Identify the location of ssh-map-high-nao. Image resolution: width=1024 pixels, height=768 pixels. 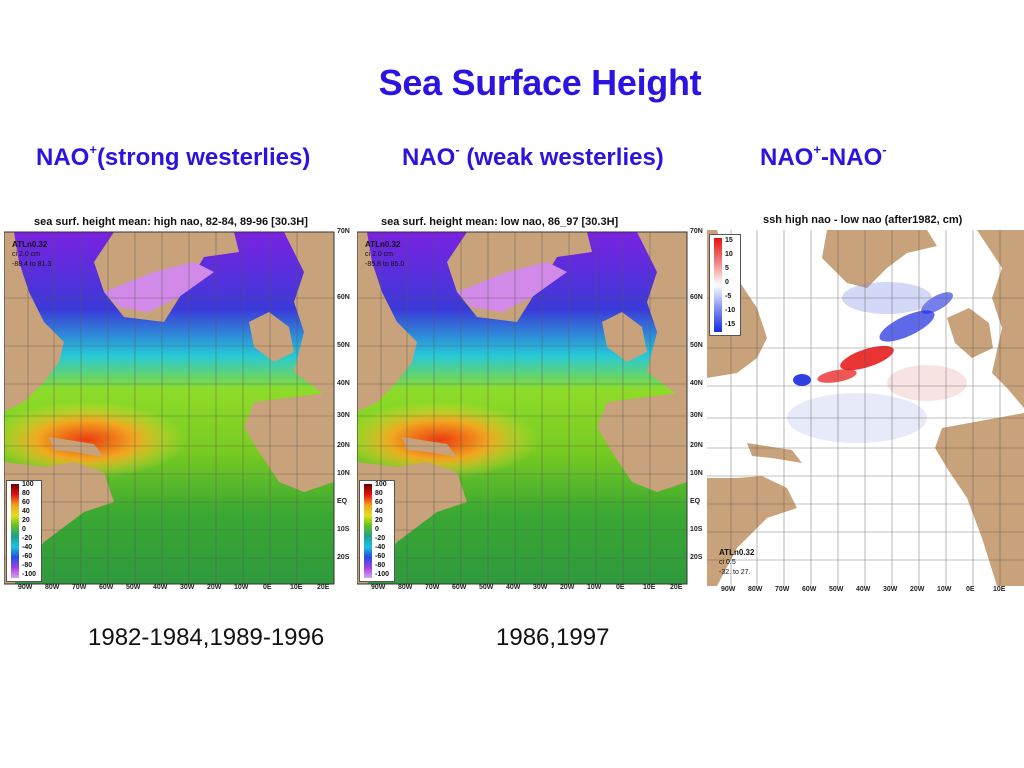
(169, 408).